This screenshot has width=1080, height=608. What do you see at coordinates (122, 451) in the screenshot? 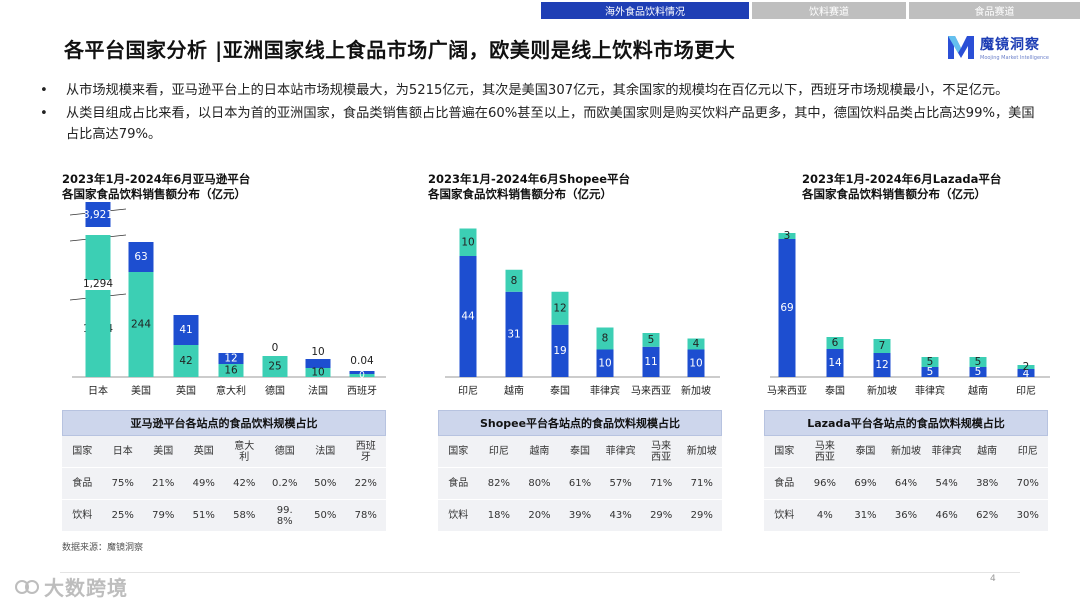
I see `table-cell: 日本` at bounding box center [122, 451].